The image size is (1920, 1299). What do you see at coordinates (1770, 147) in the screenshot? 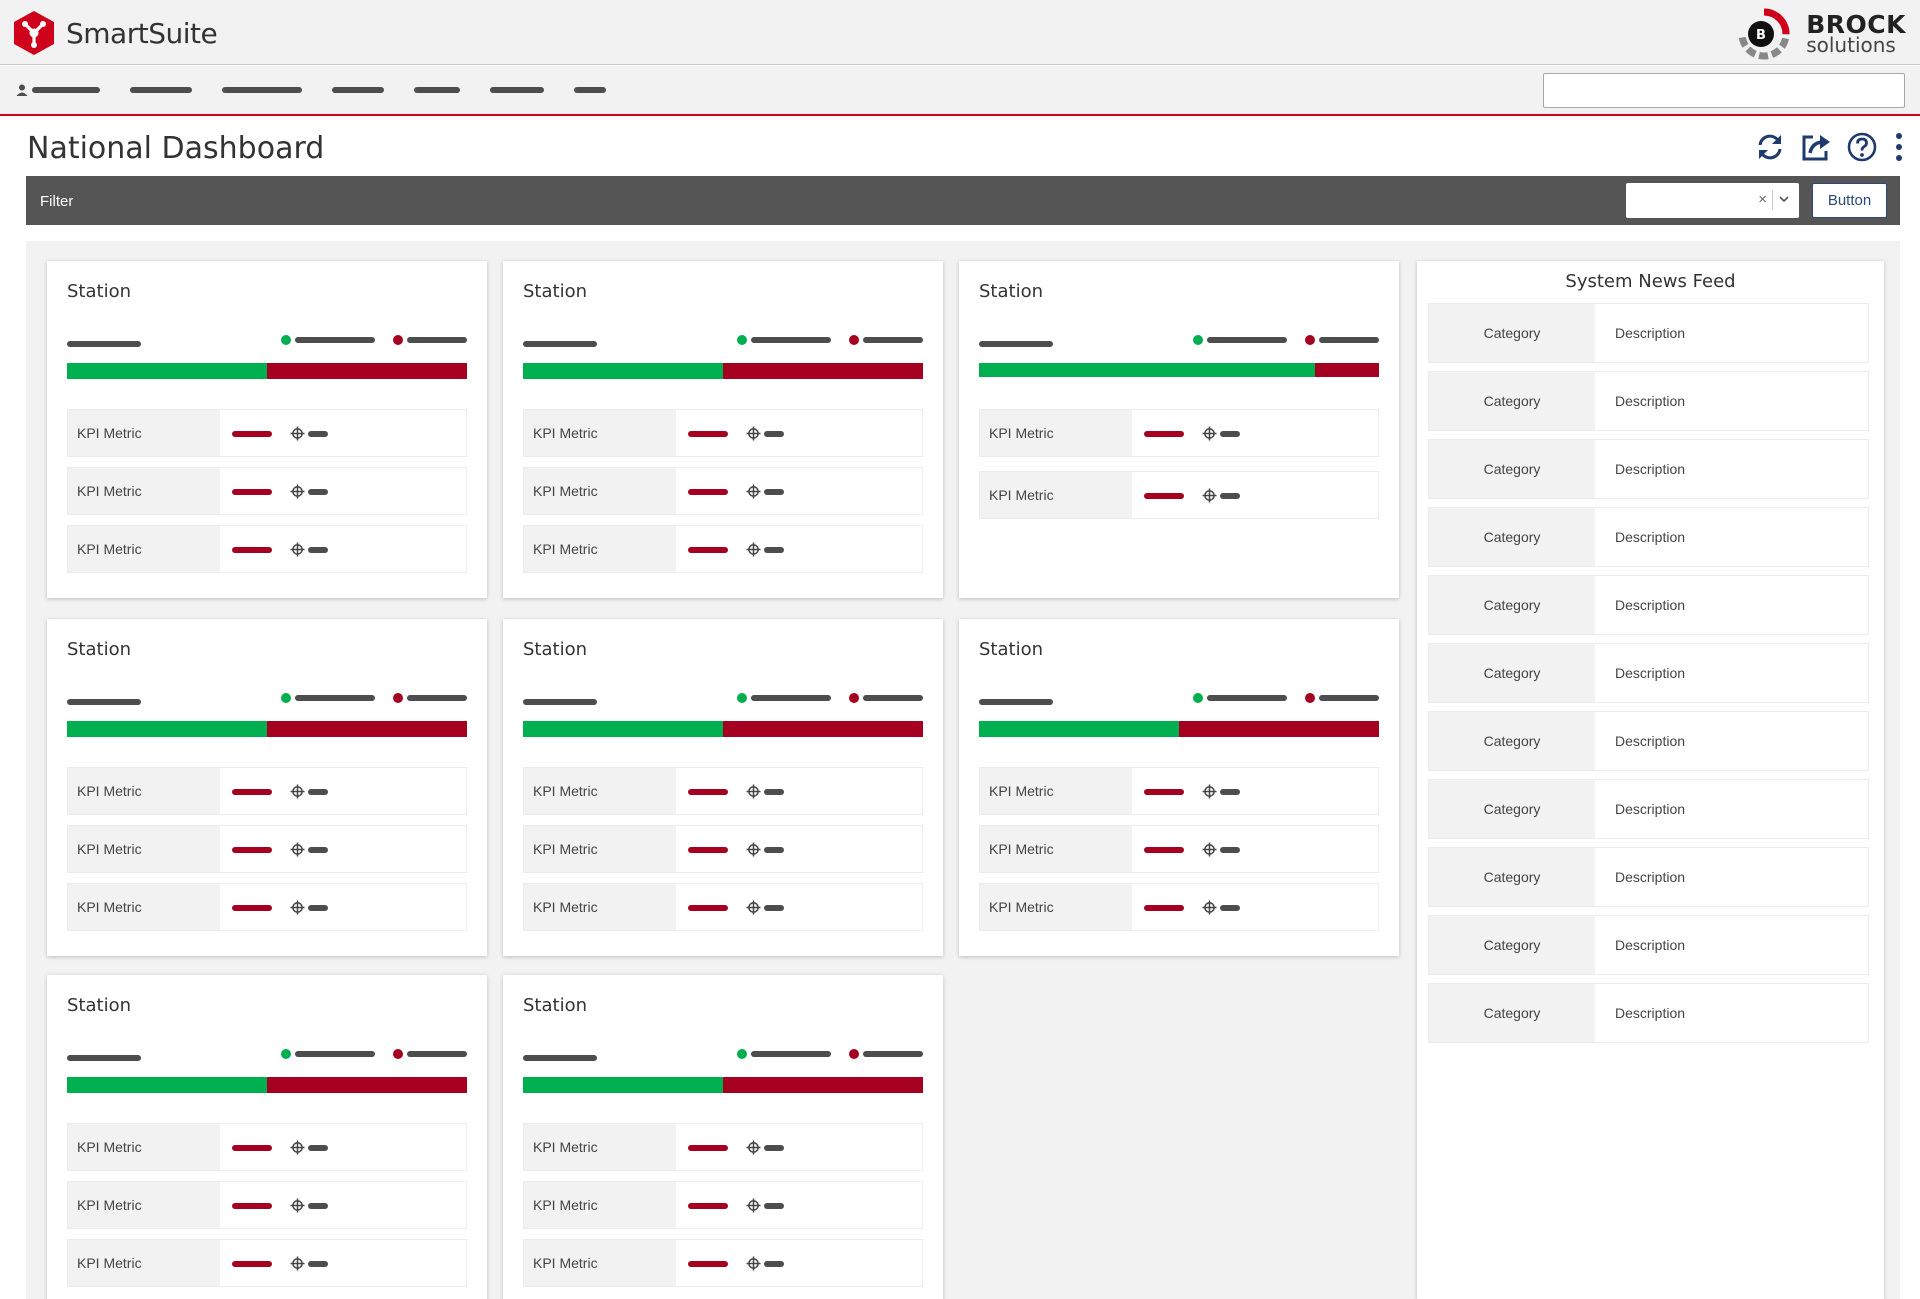
I see `refresh-icon` at bounding box center [1770, 147].